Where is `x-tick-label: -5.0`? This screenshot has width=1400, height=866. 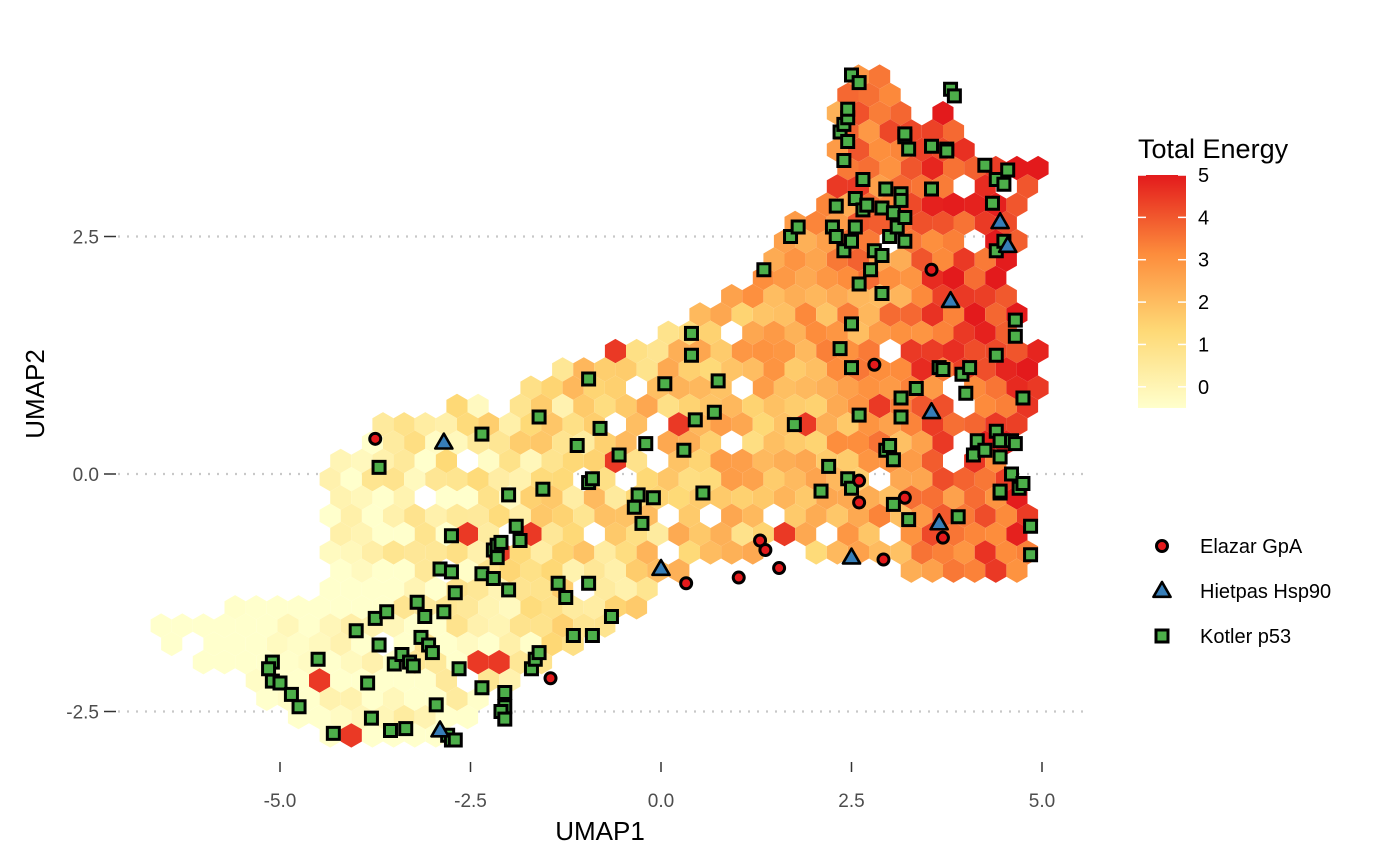
x-tick-label: -5.0 is located at coordinates (280, 801).